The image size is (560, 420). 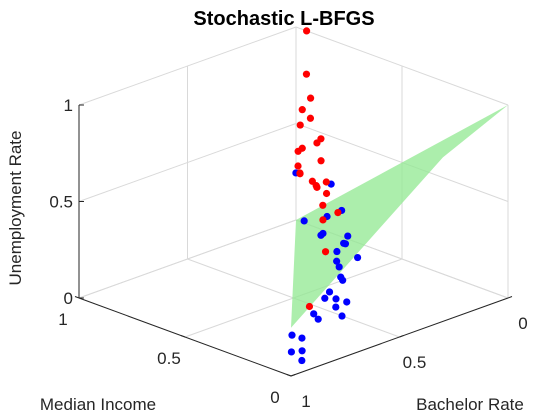 I want to click on y-tick-label: 1, so click(x=62, y=319).